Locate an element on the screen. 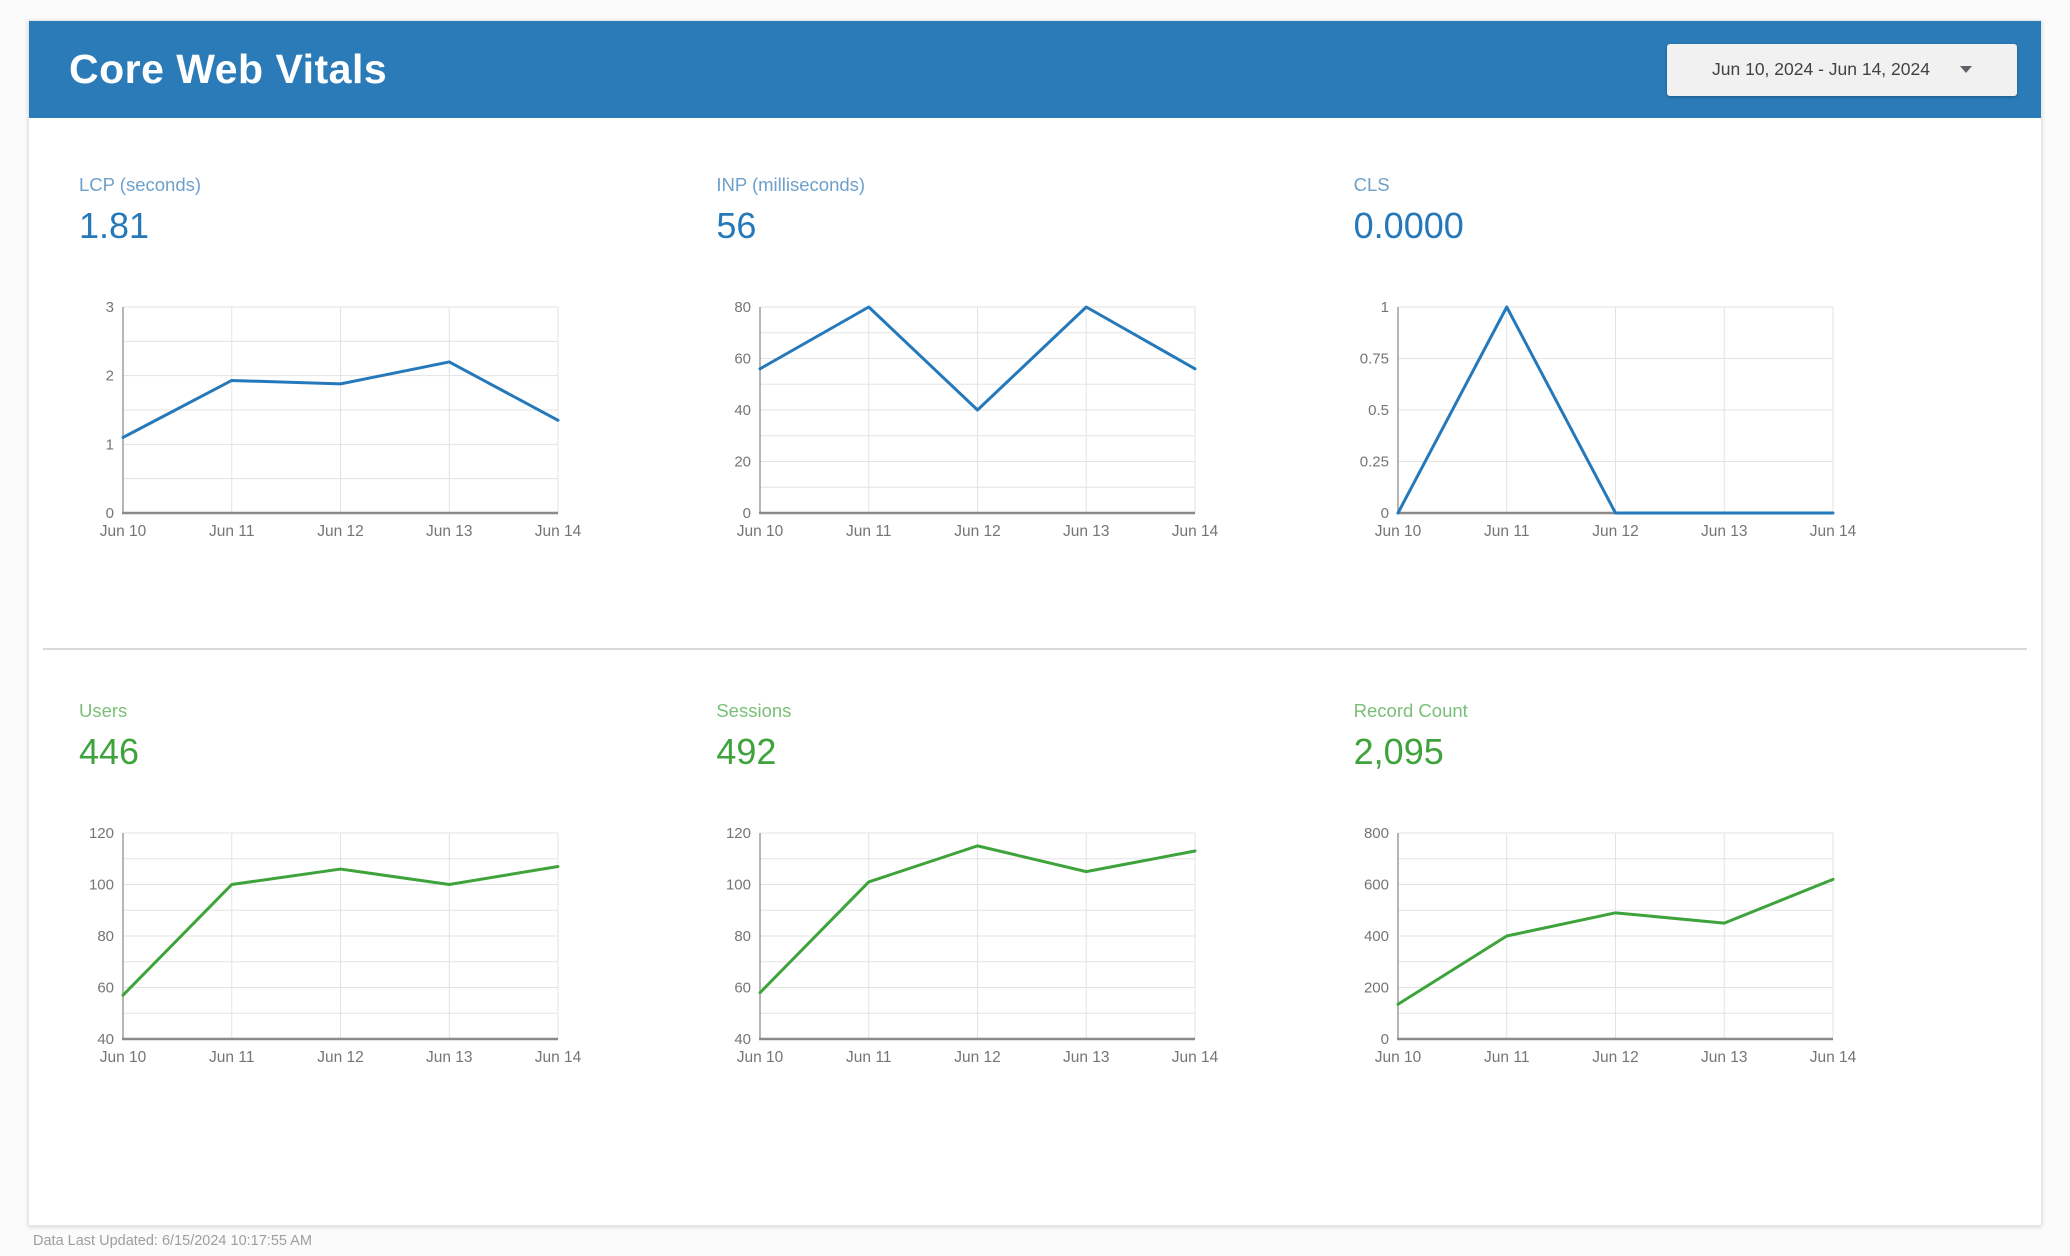 The width and height of the screenshot is (2070, 1256). metric-value-users: 446 is located at coordinates (109, 751).